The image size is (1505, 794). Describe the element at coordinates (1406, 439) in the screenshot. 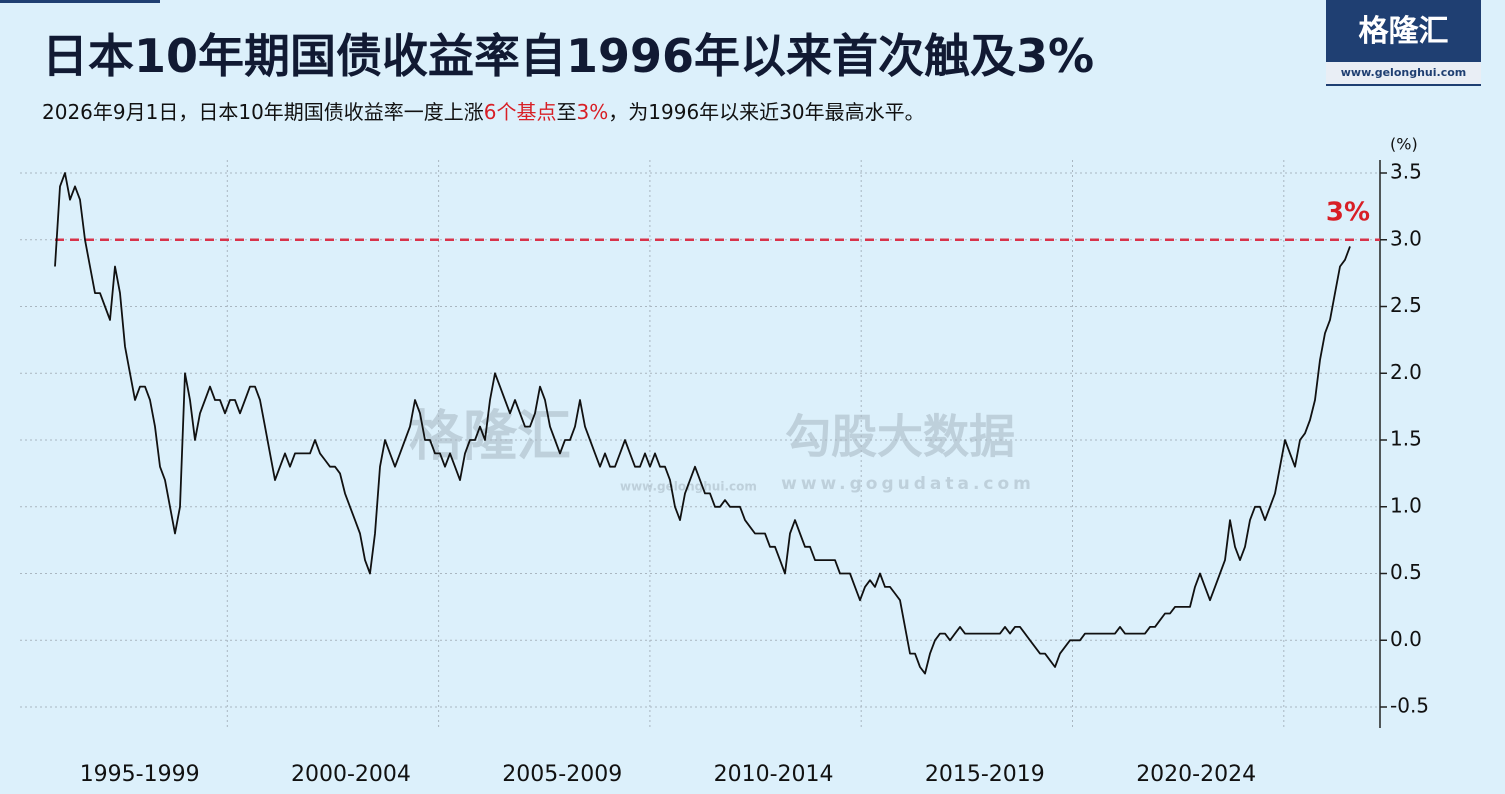

I see `y-tick-label: 1.5` at that location.